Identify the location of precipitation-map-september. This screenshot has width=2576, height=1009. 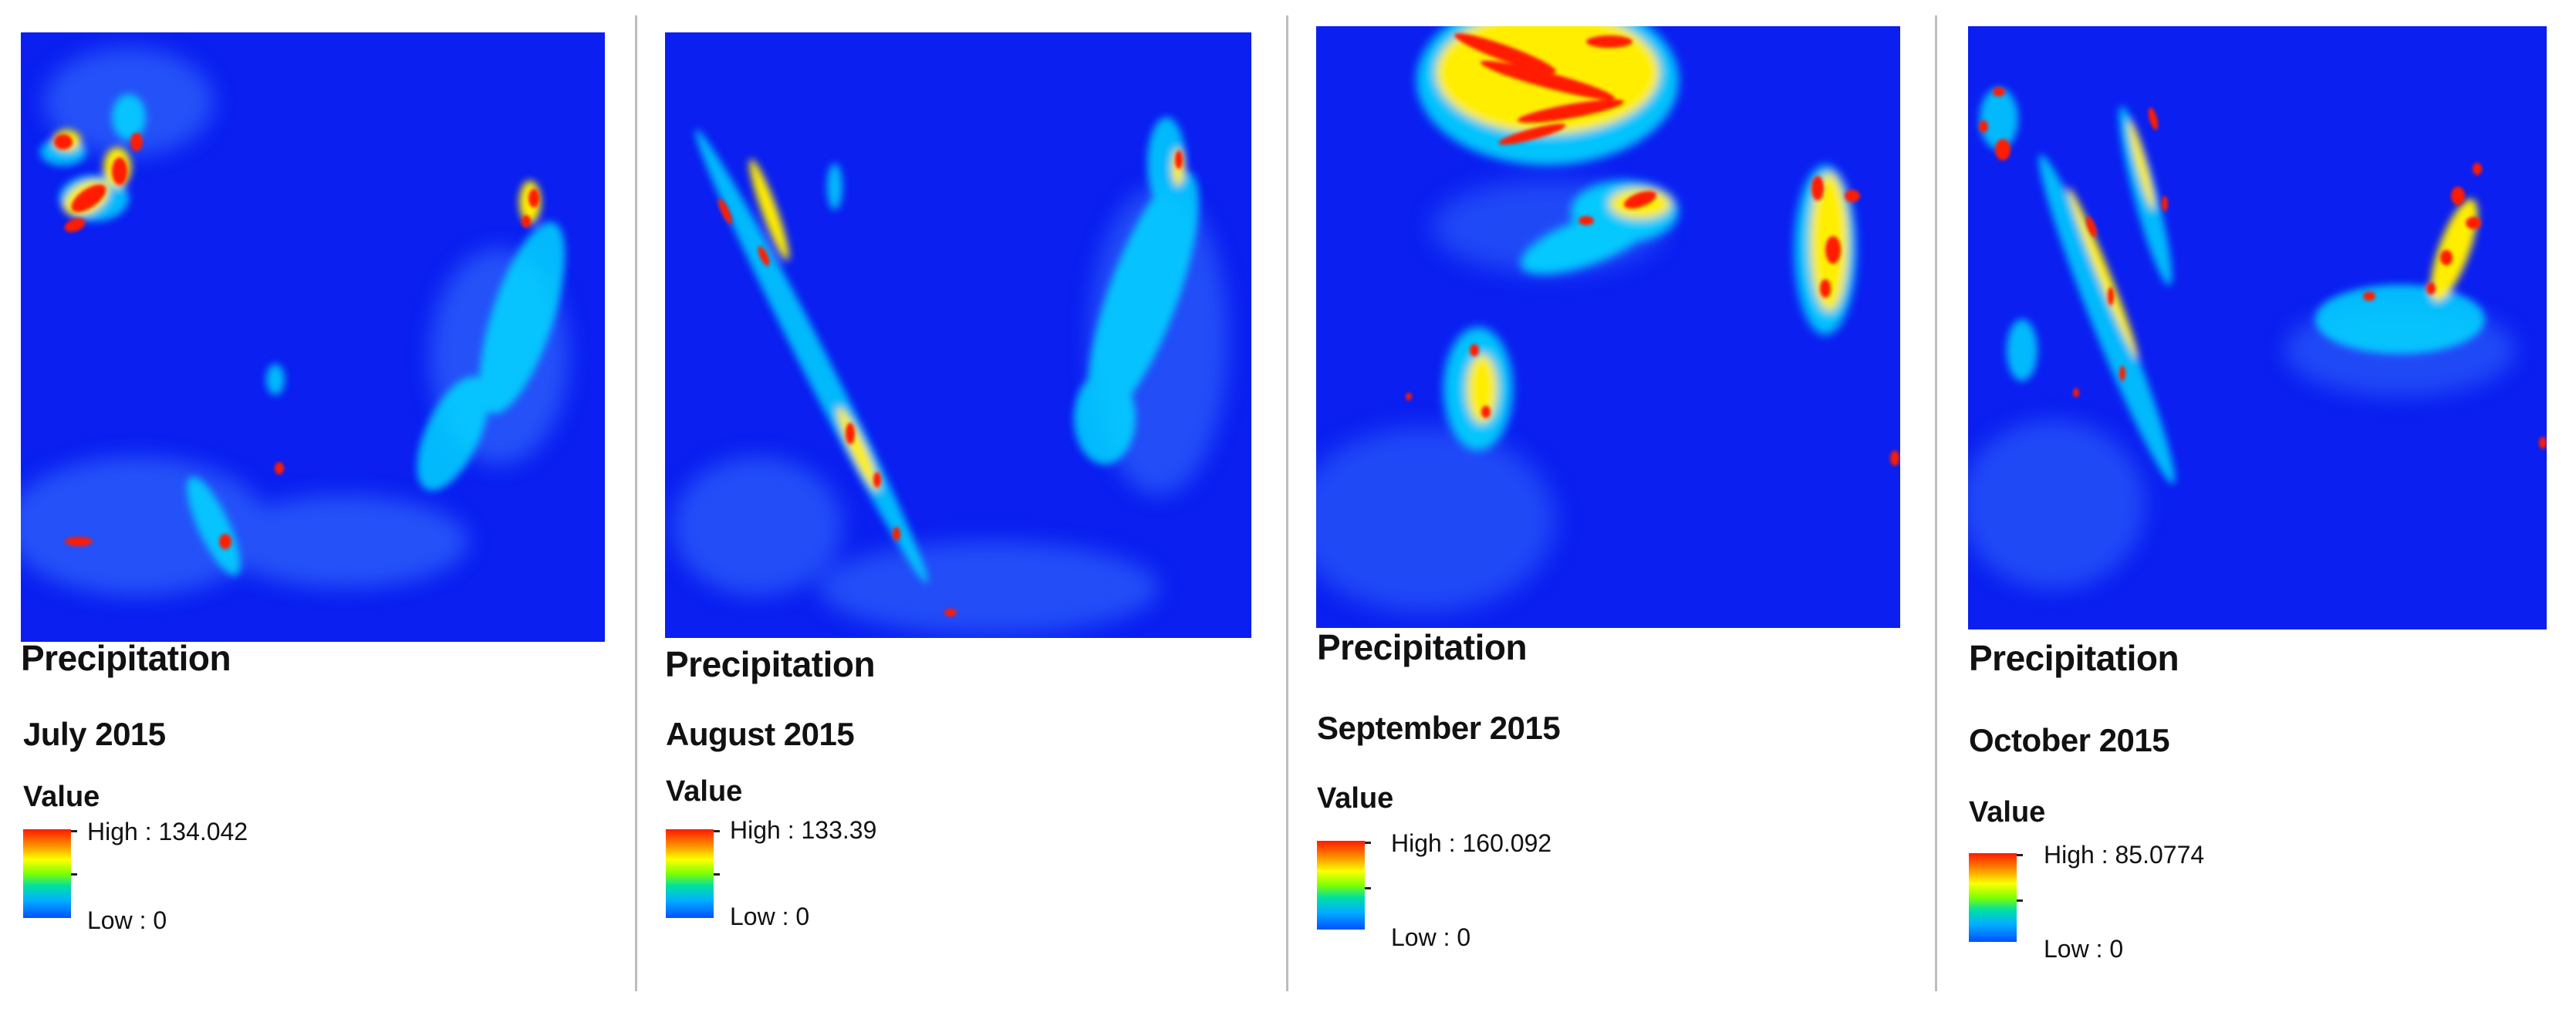
(1608, 327).